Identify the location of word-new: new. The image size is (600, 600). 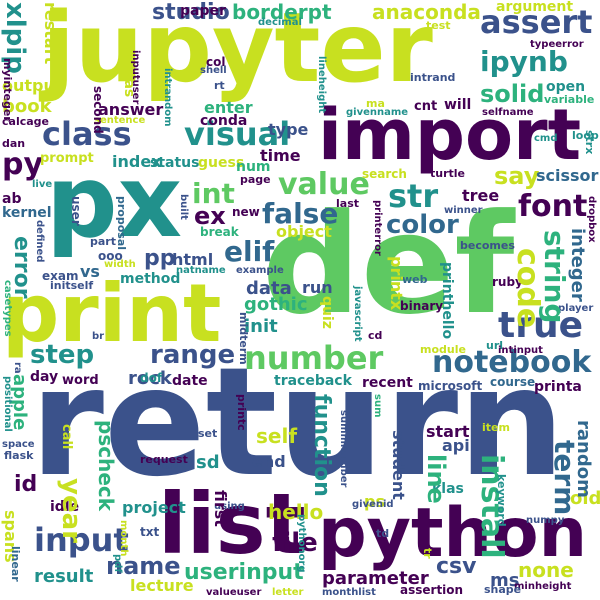
(246, 212).